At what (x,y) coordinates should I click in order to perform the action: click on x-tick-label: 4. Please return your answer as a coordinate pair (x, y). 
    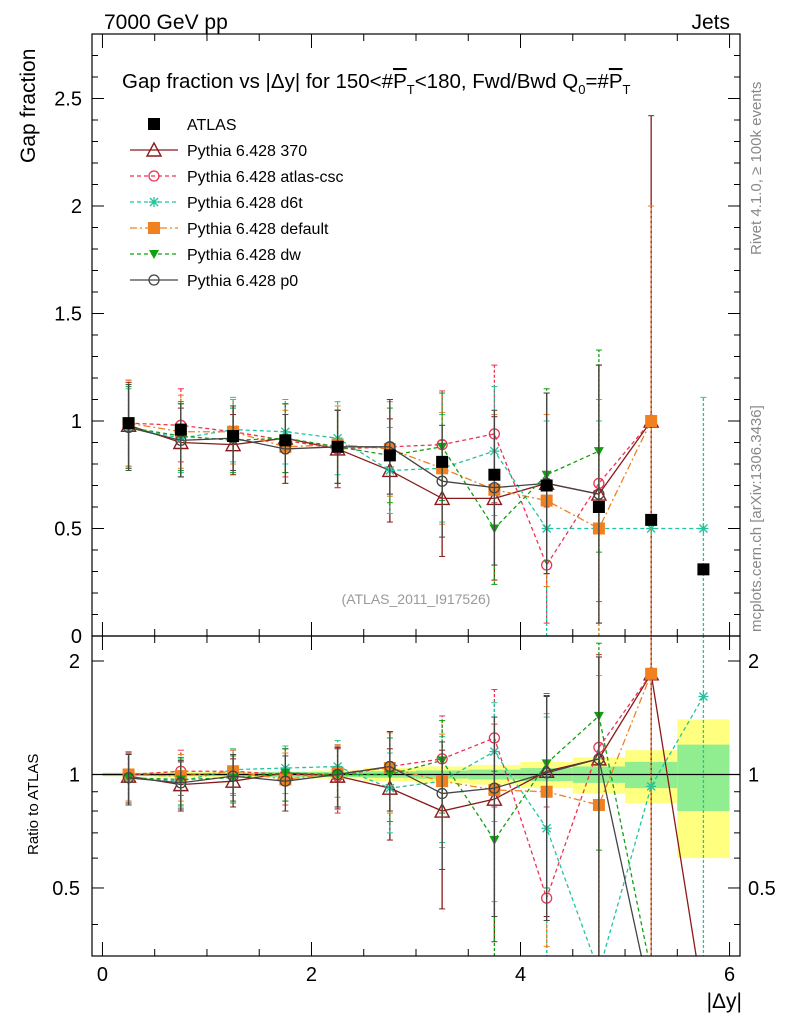
    Looking at the image, I should click on (520, 975).